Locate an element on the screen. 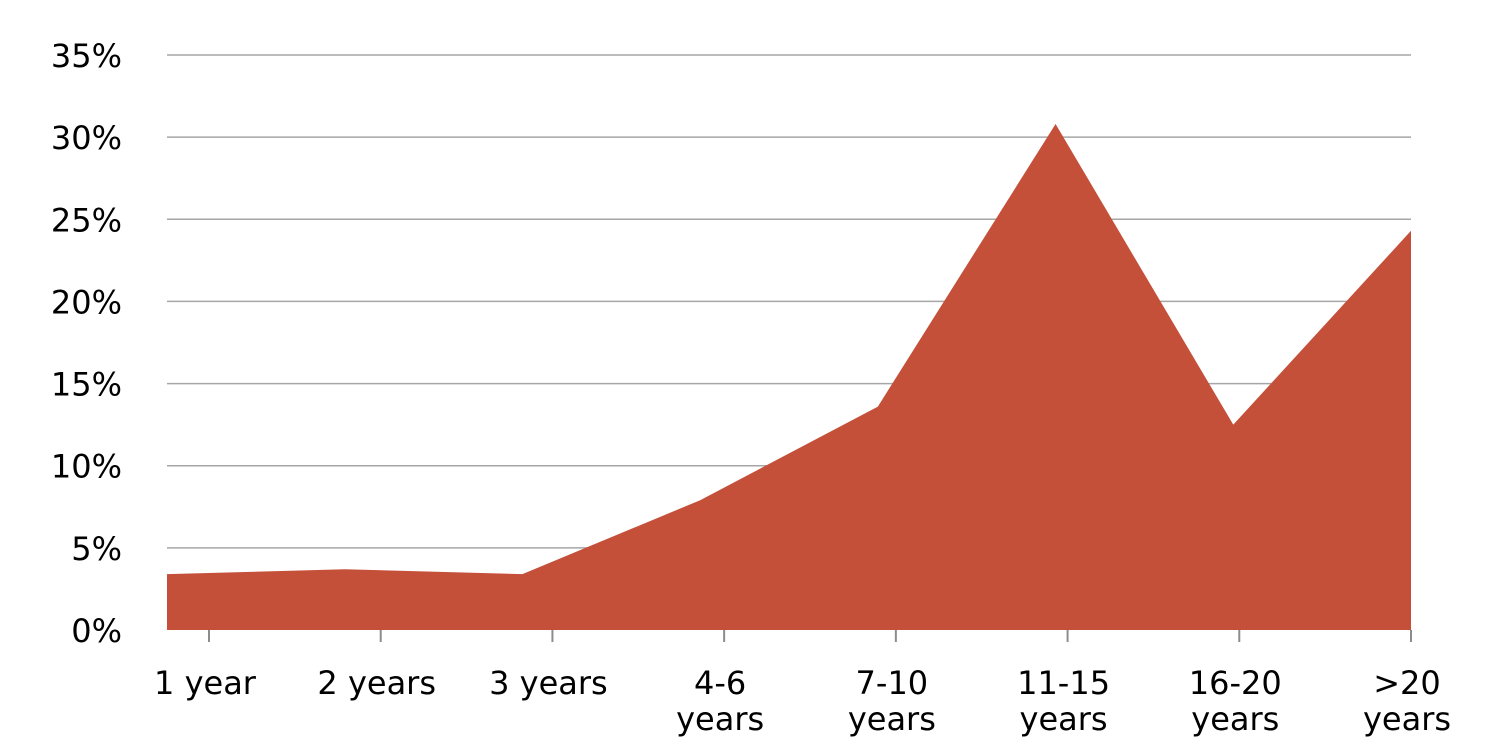 The height and width of the screenshot is (750, 1506). y-axis-tick-labels: 0% 5% 10% 15% 20% 25% 30% 35% is located at coordinates (86, 343).